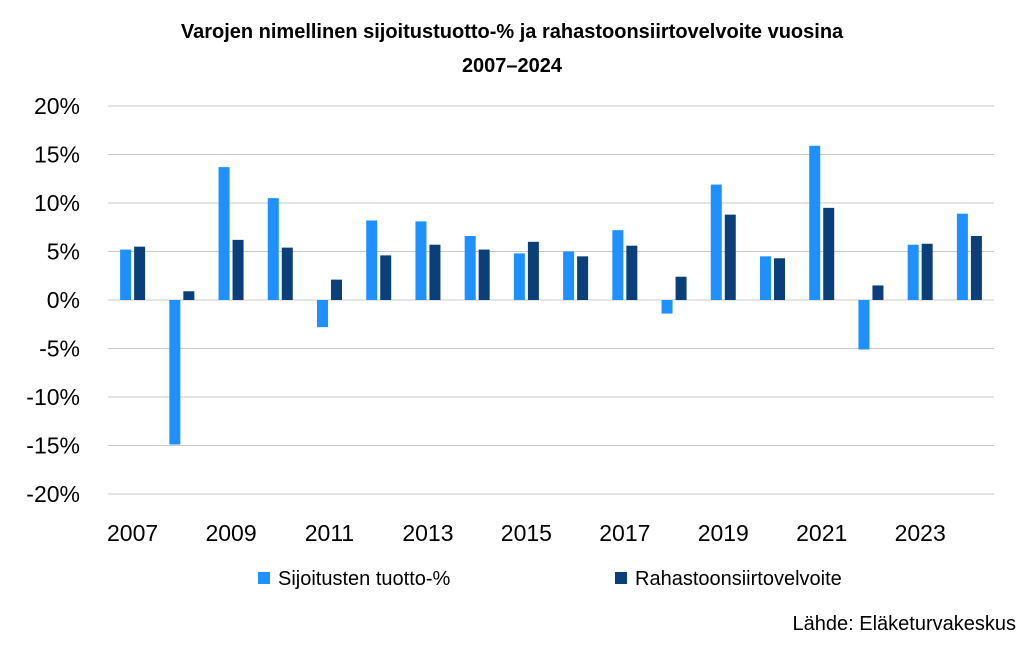 The height and width of the screenshot is (646, 1024). Describe the element at coordinates (57, 106) in the screenshot. I see `y-tick-label: 20%` at that location.